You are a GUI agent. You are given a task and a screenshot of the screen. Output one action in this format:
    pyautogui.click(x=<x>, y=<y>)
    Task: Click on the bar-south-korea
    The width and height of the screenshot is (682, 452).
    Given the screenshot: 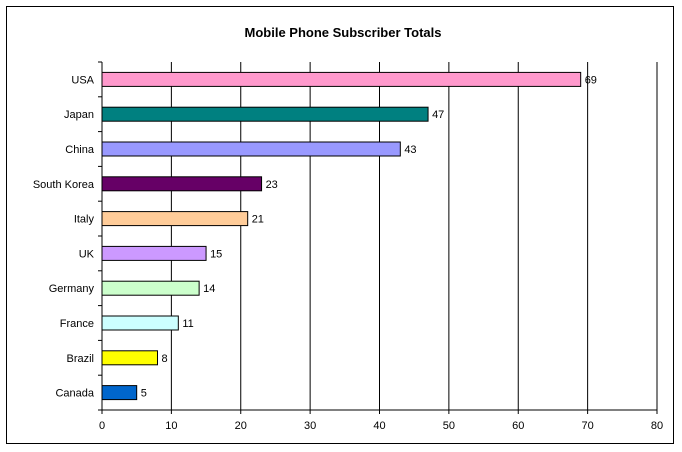 What is the action you would take?
    pyautogui.click(x=182, y=184)
    